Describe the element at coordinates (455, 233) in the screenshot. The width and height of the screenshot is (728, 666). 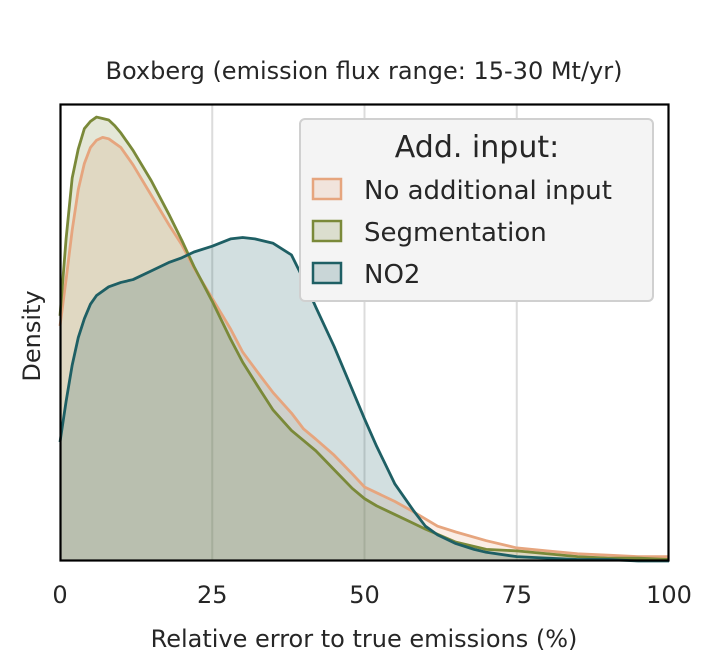
I see `legend-label-1: Segmentation` at that location.